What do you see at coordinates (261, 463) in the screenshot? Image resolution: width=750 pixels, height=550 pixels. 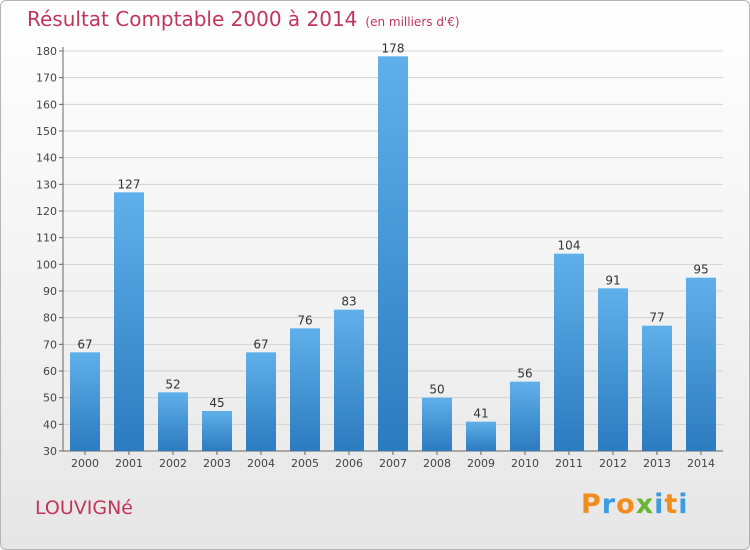 I see `x-tick-label: 2004` at bounding box center [261, 463].